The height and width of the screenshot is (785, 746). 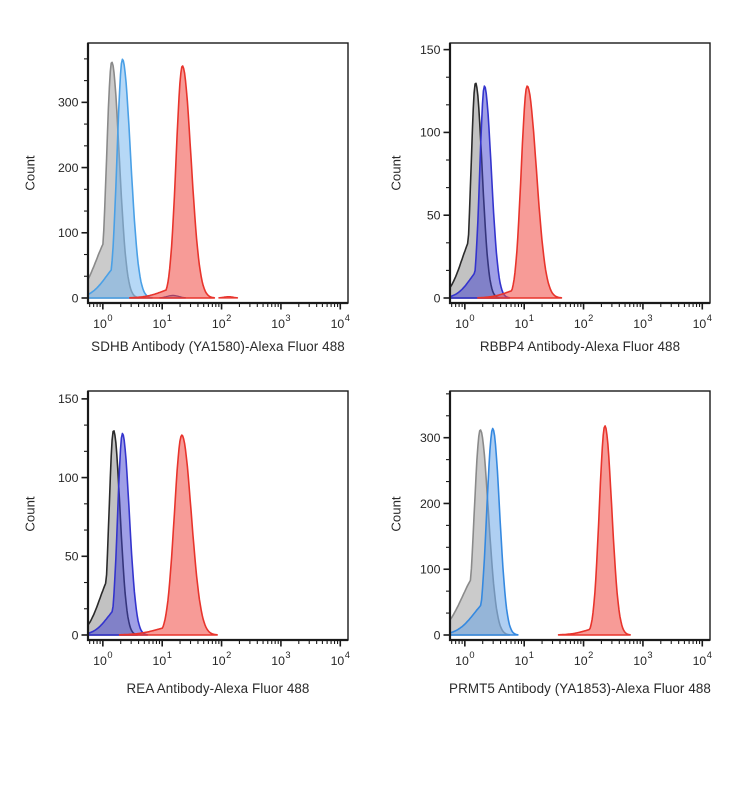 I want to click on histogram-plot-rbbp4: 100 10¹ 10² 10³ 10⁴ 0 50 100 150, so click(x=566, y=186).